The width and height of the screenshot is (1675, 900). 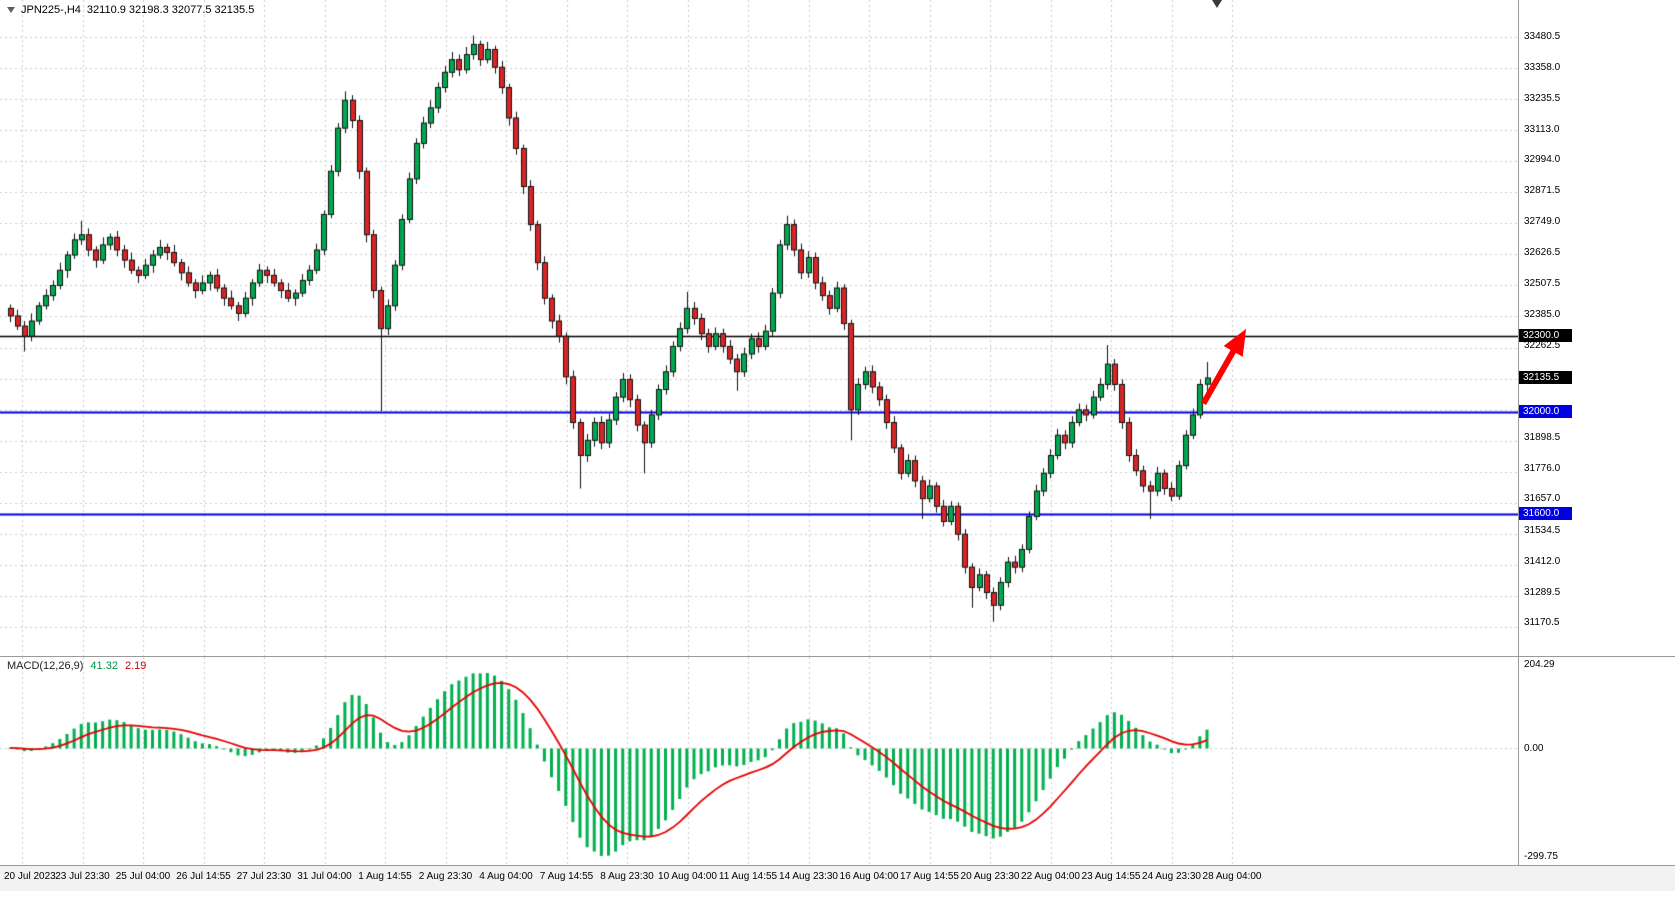 I want to click on macd-main-value: 41.32, so click(x=104, y=666).